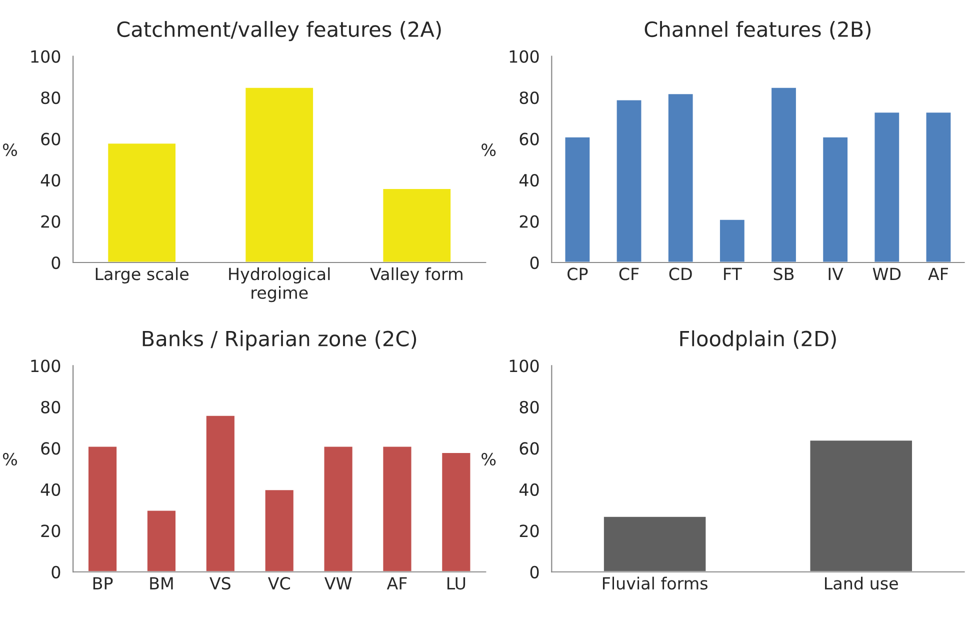 This screenshot has width=974, height=625. What do you see at coordinates (279, 31) in the screenshot?
I see `chart-title: Catchment/valley features (2A)` at bounding box center [279, 31].